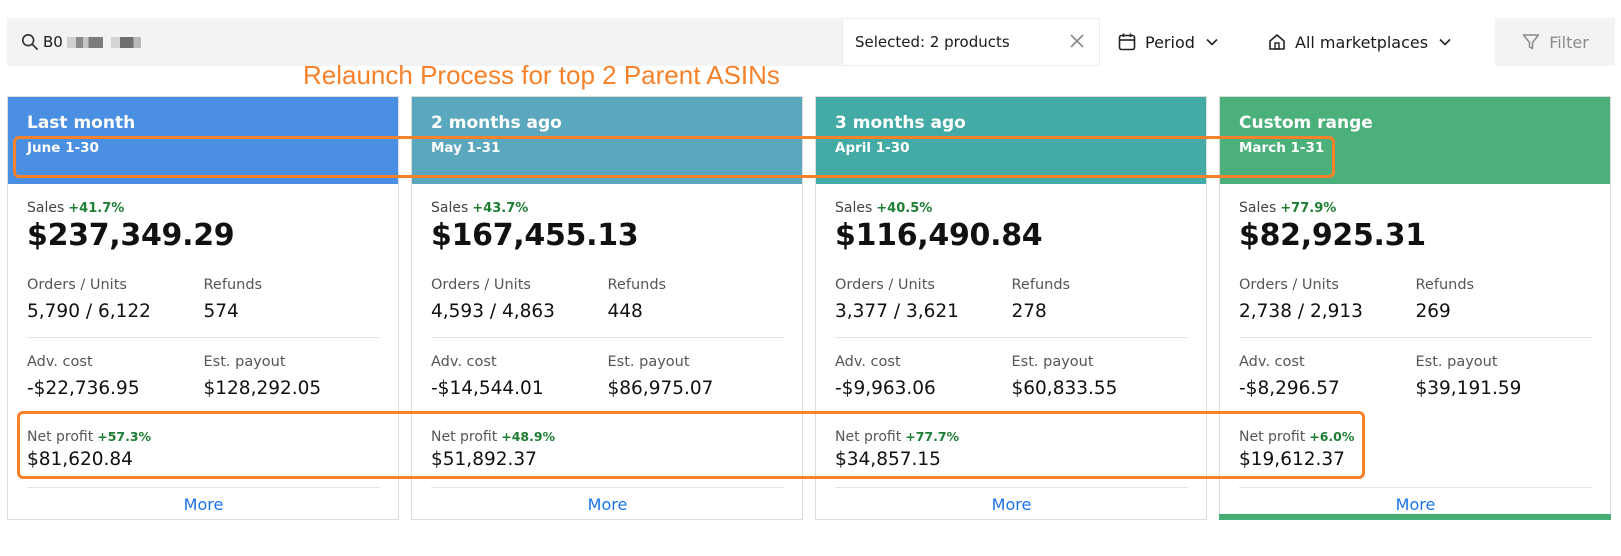  I want to click on sales-value: $167,455.13, so click(535, 235).